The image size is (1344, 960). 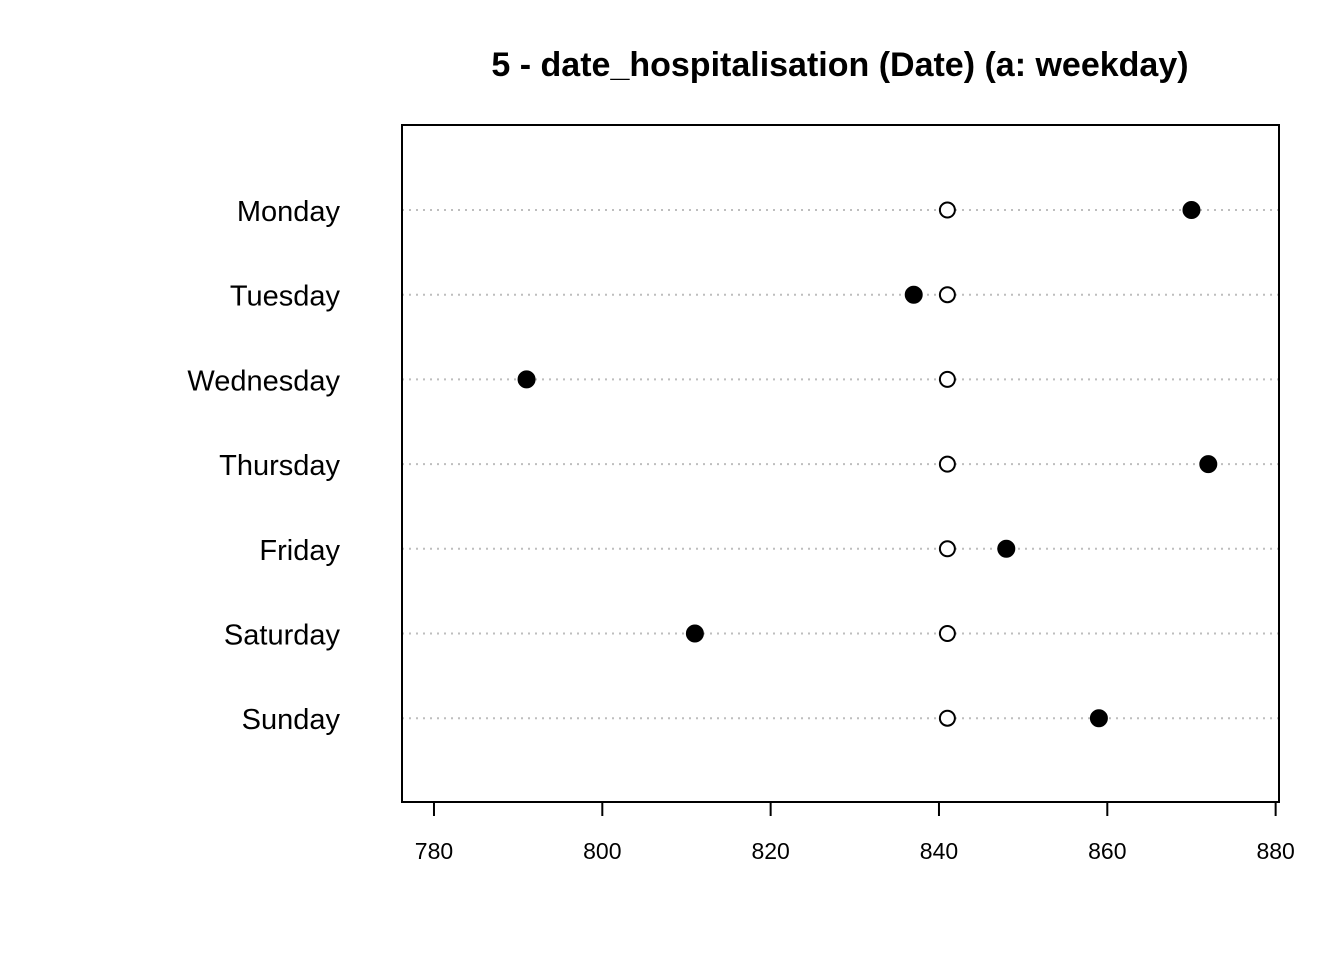 What do you see at coordinates (947, 633) in the screenshot?
I see `open-point-saturday` at bounding box center [947, 633].